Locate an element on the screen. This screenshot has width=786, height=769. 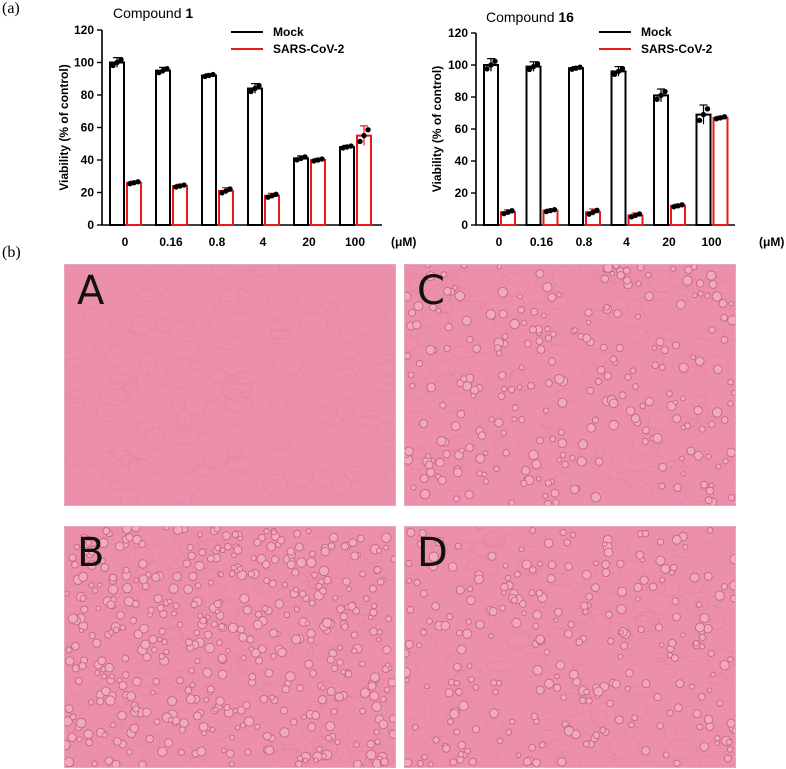
micrograph-d: D is located at coordinates (570, 647).